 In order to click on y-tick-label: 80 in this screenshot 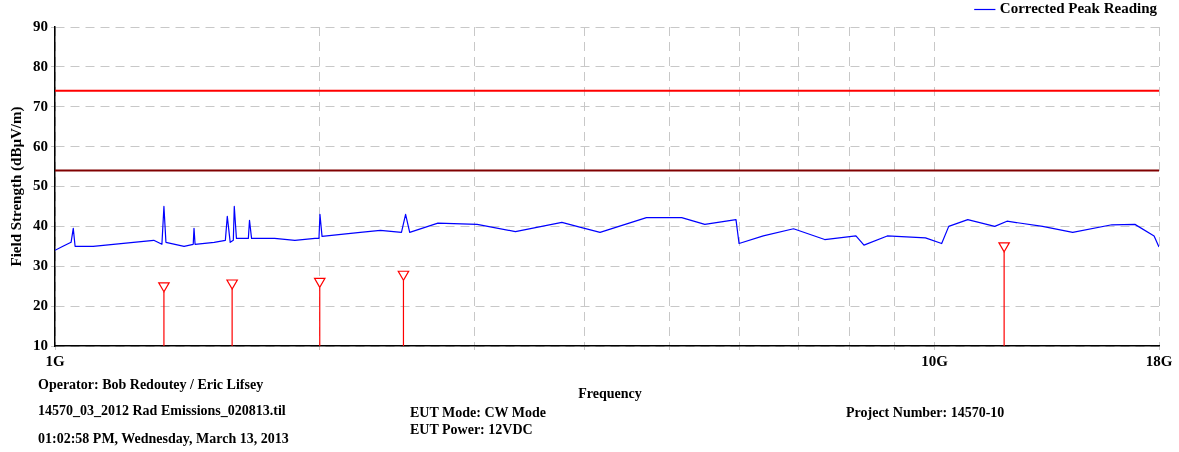, I will do `click(40, 65)`.